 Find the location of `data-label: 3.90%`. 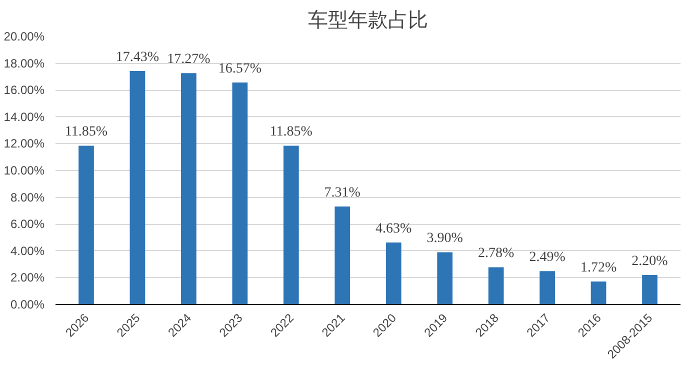

data-label: 3.90% is located at coordinates (445, 238).